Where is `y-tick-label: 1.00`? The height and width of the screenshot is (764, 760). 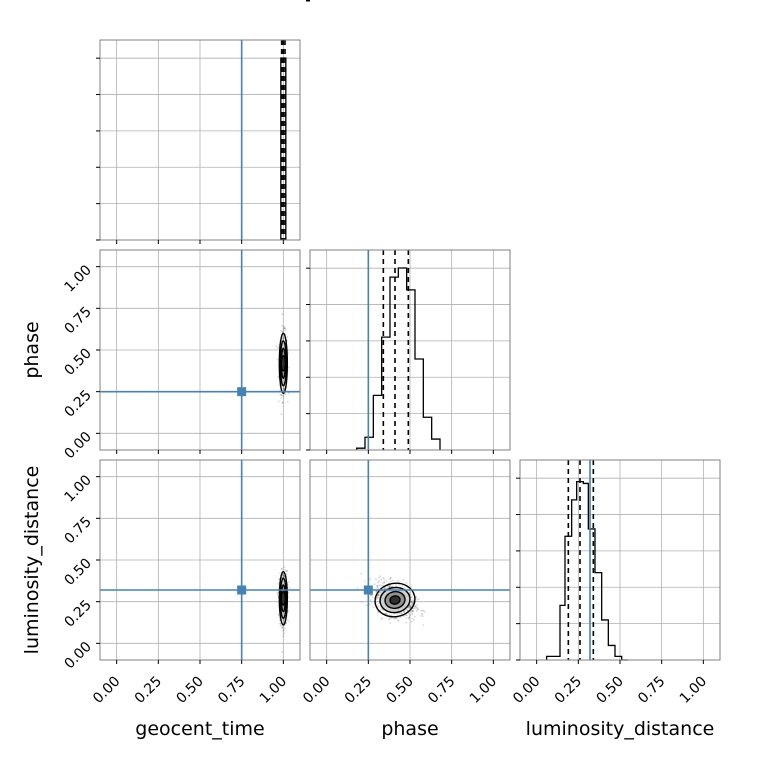 y-tick-label: 1.00 is located at coordinates (77, 278).